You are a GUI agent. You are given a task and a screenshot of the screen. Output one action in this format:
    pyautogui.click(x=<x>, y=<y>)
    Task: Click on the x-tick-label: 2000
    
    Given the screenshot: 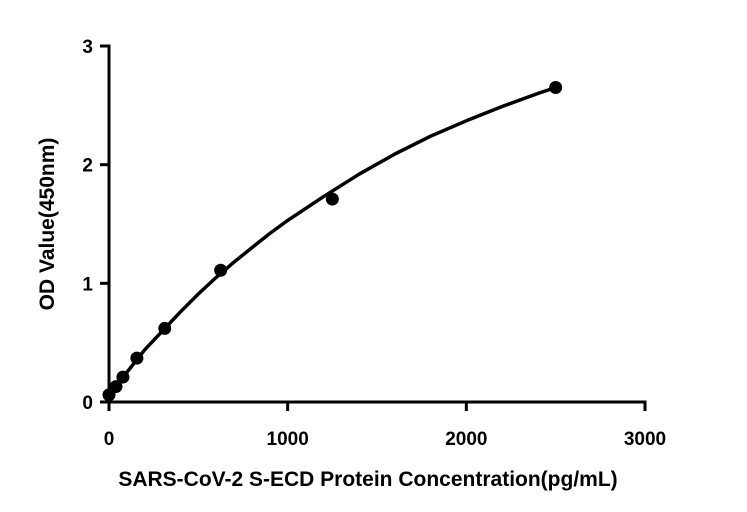 What is the action you would take?
    pyautogui.click(x=466, y=439)
    